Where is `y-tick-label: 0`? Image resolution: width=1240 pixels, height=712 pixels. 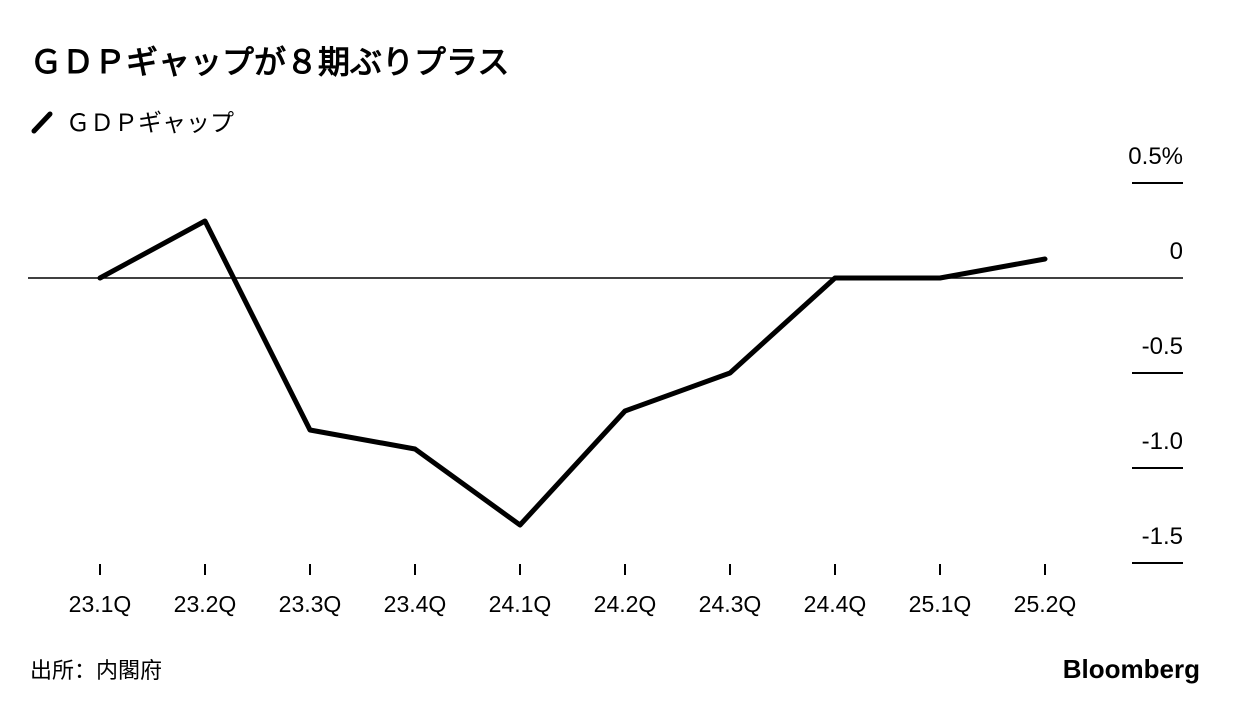 y-tick-label: 0 is located at coordinates (1176, 251).